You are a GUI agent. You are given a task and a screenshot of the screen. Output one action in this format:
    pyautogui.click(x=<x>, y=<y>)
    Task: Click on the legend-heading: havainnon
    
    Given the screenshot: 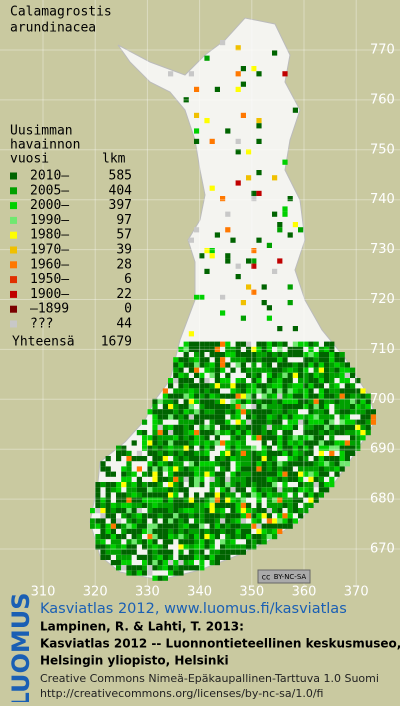 What is the action you would take?
    pyautogui.click(x=45, y=145)
    